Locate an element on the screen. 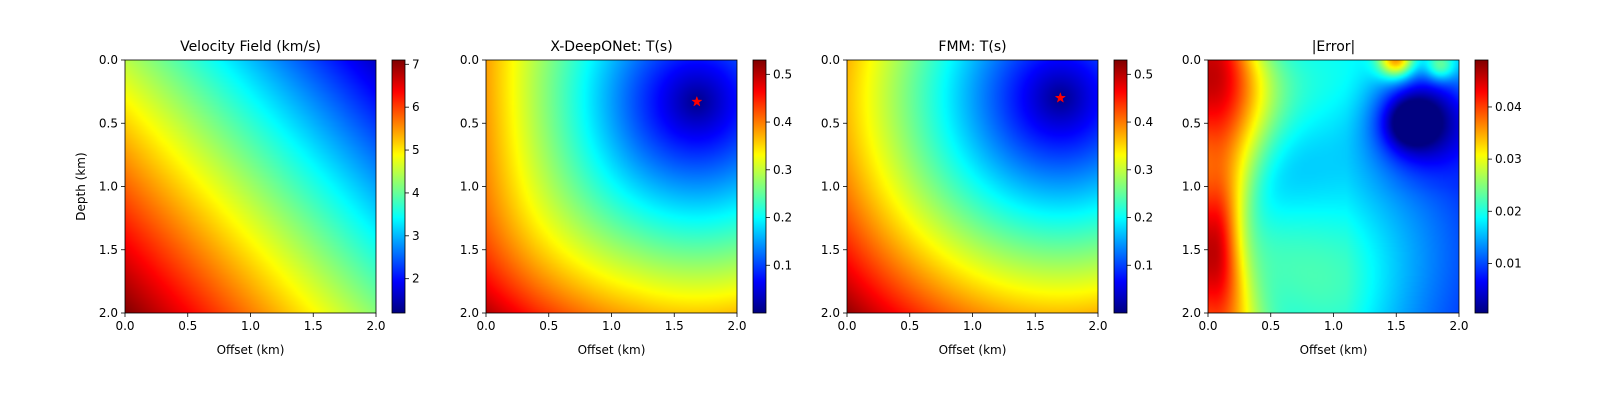  colorbar-tick-label: 0.02 is located at coordinates (1508, 211).